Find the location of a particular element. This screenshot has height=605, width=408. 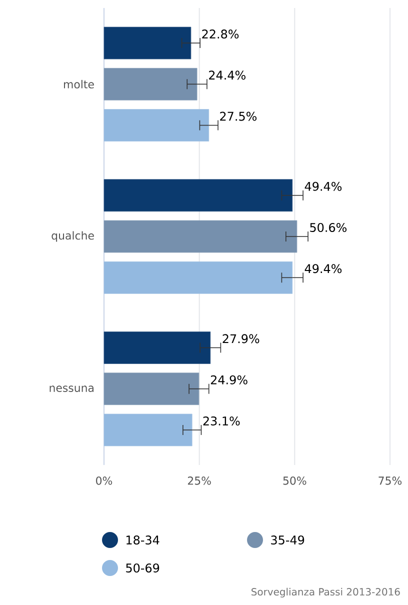

data-label: 22.8% is located at coordinates (220, 34).